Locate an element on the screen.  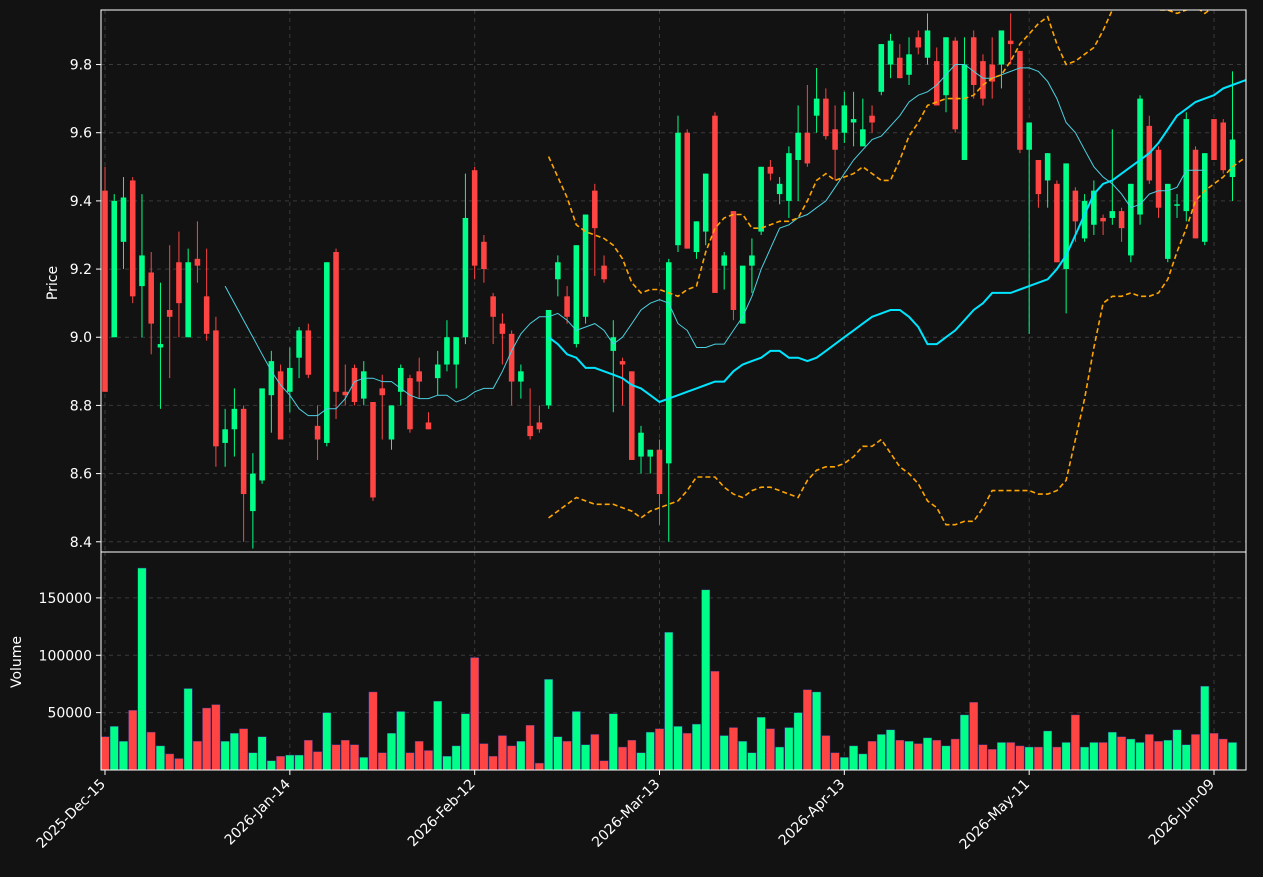
x-tick-label: 2026-Feb-12 is located at coordinates (442, 813).